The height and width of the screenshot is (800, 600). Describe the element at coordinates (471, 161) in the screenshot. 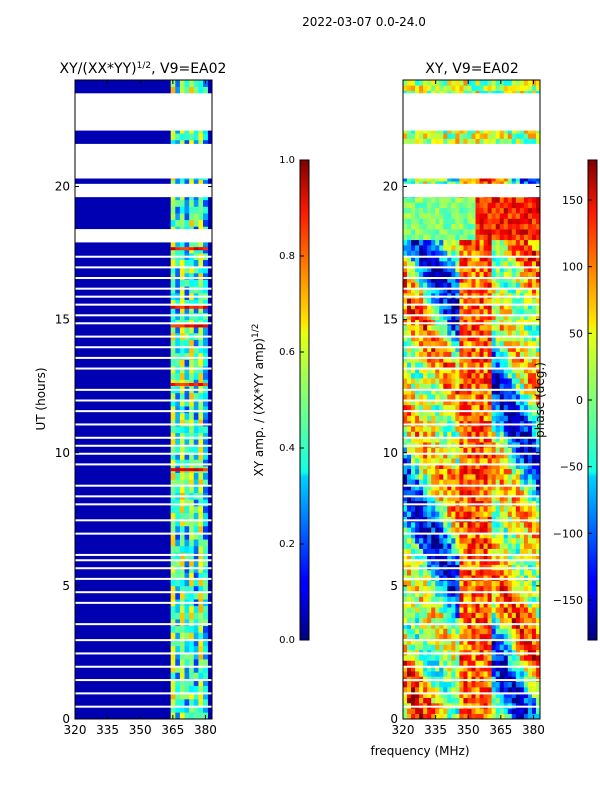

I see `data-gap` at that location.